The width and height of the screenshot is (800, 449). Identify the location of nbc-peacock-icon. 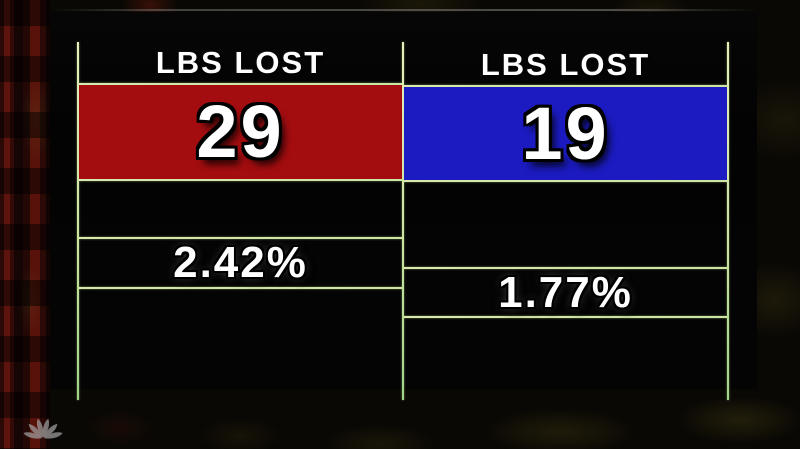
(43, 421).